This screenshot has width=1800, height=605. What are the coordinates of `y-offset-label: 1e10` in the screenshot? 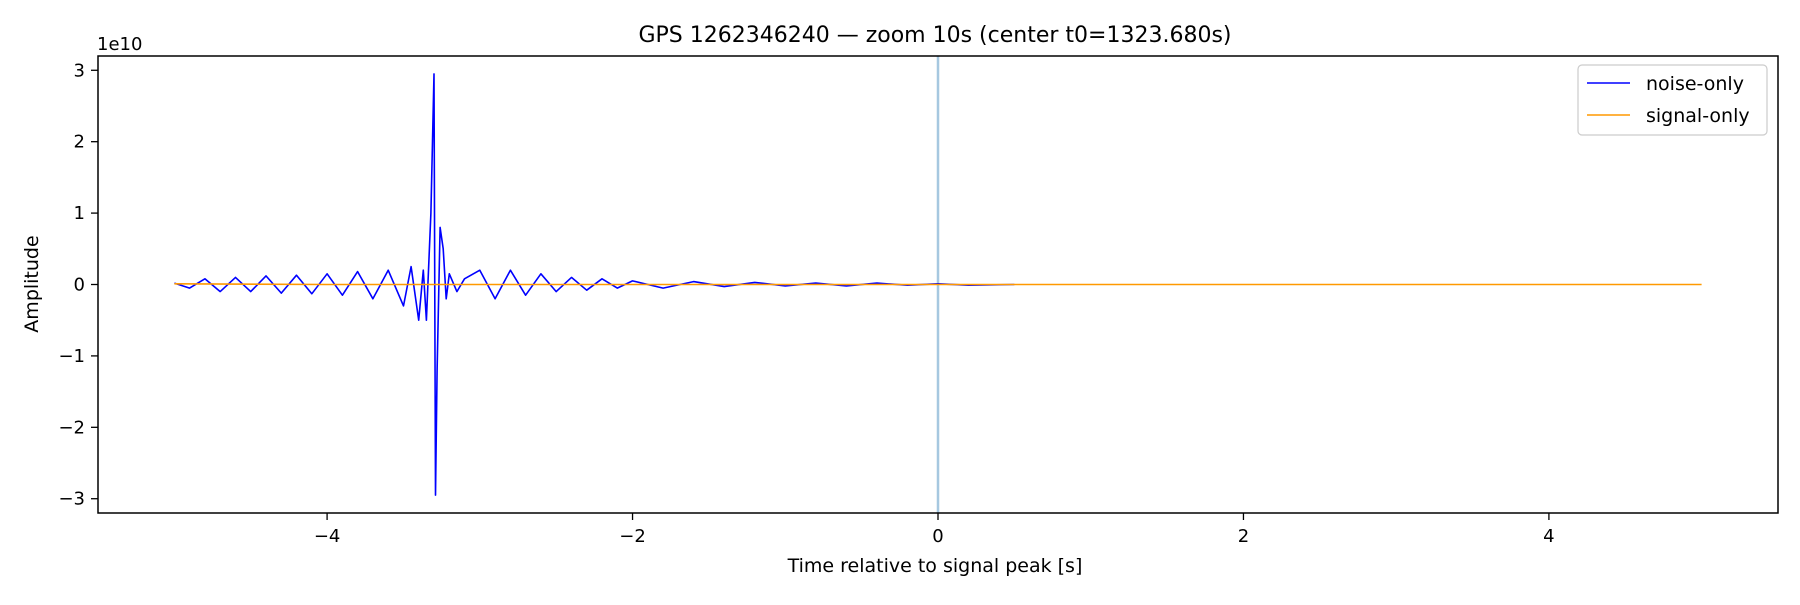 It's located at (119, 44).